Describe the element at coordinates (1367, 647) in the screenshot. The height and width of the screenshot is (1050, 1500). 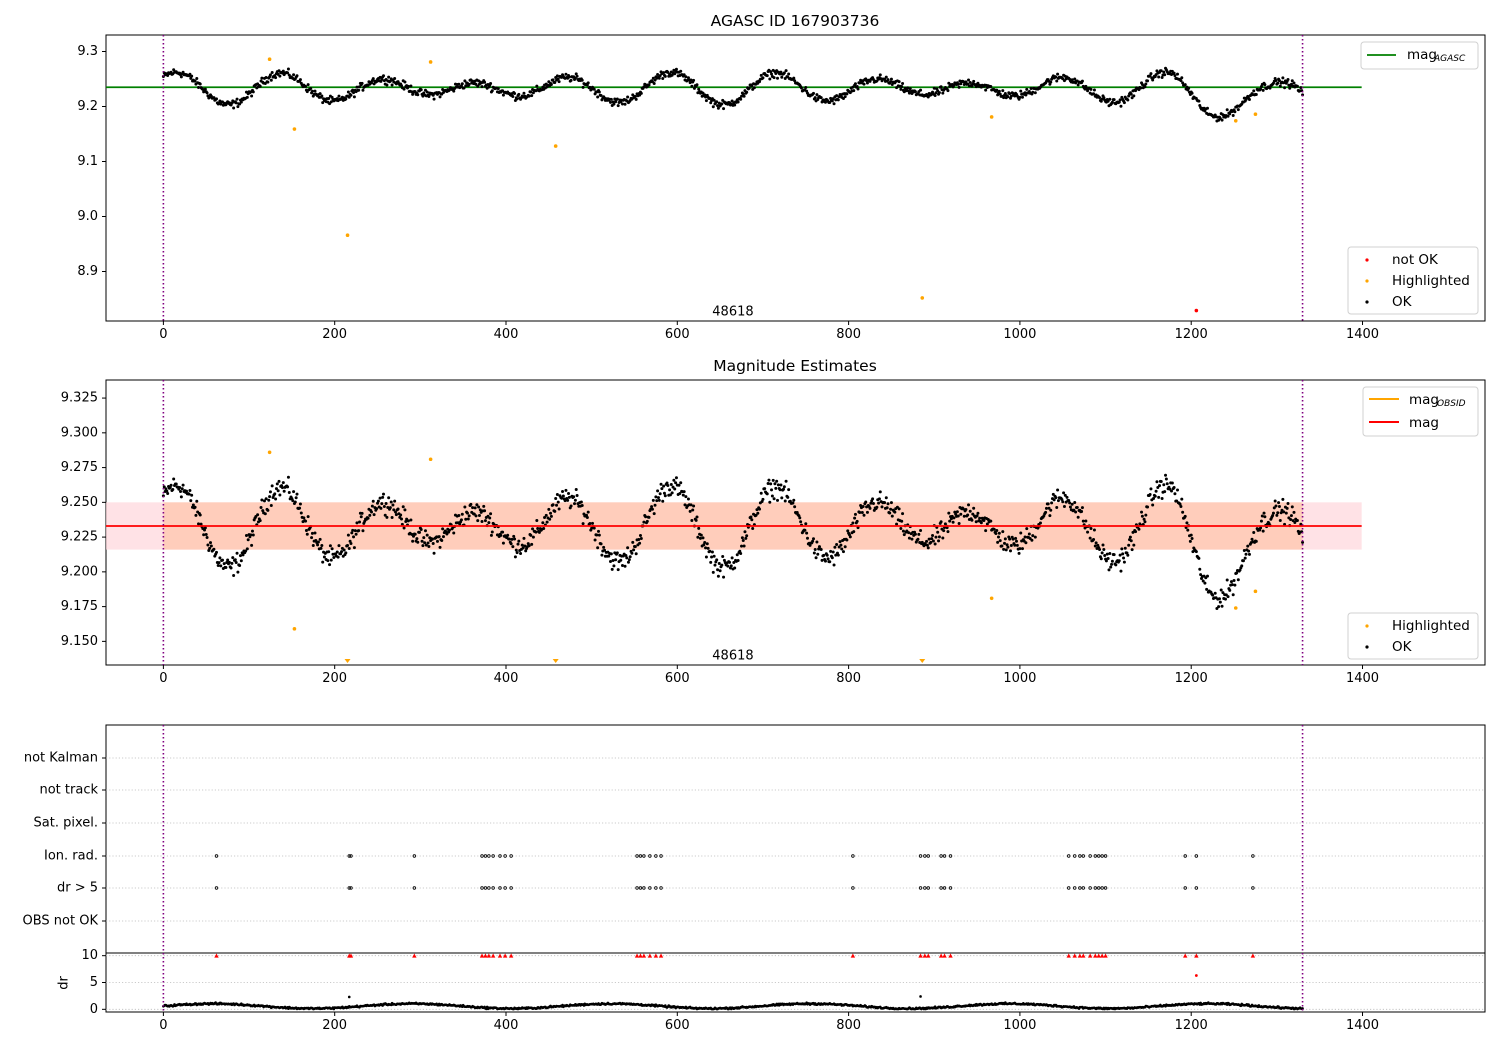
I see `legend-marker` at that location.